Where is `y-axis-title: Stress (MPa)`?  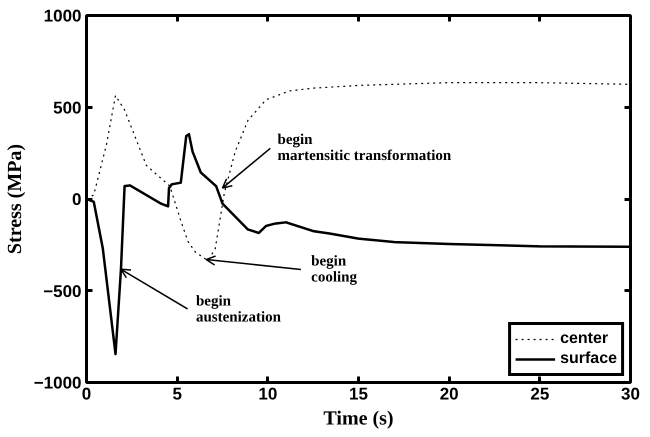 y-axis-title: Stress (MPa) is located at coordinates (15, 199).